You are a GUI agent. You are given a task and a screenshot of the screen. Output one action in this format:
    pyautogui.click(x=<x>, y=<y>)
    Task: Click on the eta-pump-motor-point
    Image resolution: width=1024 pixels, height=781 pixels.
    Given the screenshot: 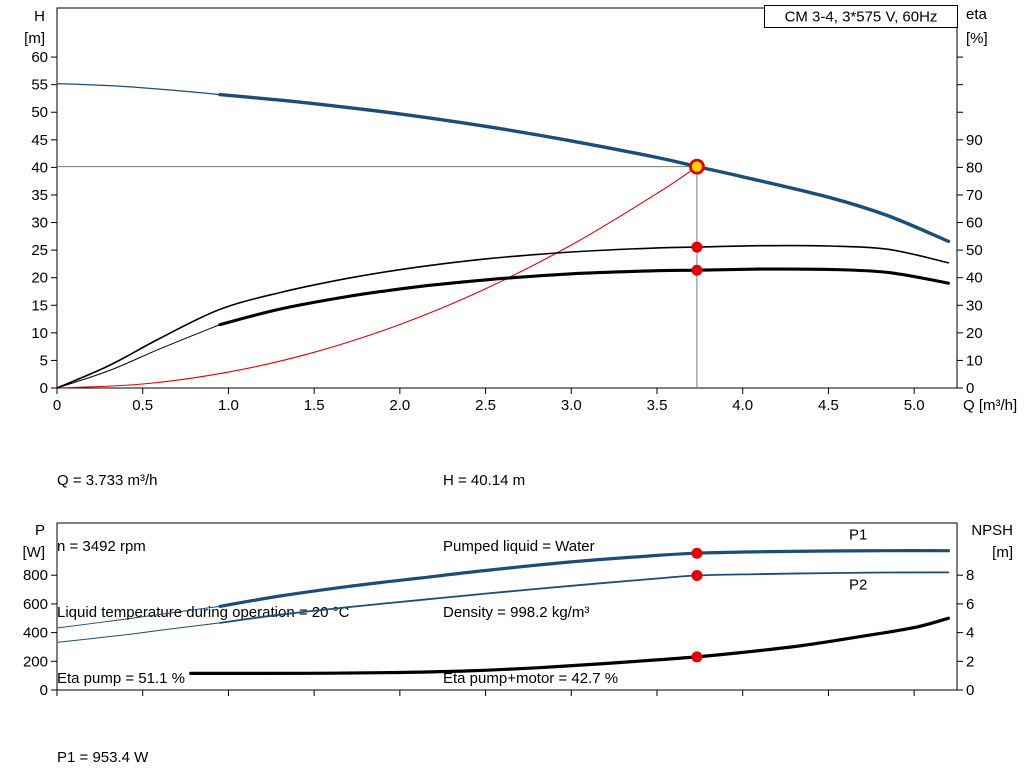 What is the action you would take?
    pyautogui.click(x=697, y=270)
    